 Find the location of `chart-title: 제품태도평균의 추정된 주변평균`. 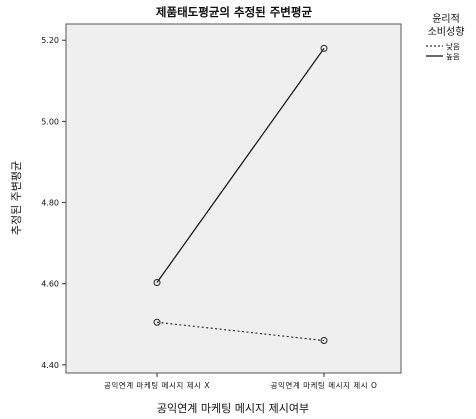

chart-title: 제품태도평균의 추정된 주변평균 is located at coordinates (234, 12).